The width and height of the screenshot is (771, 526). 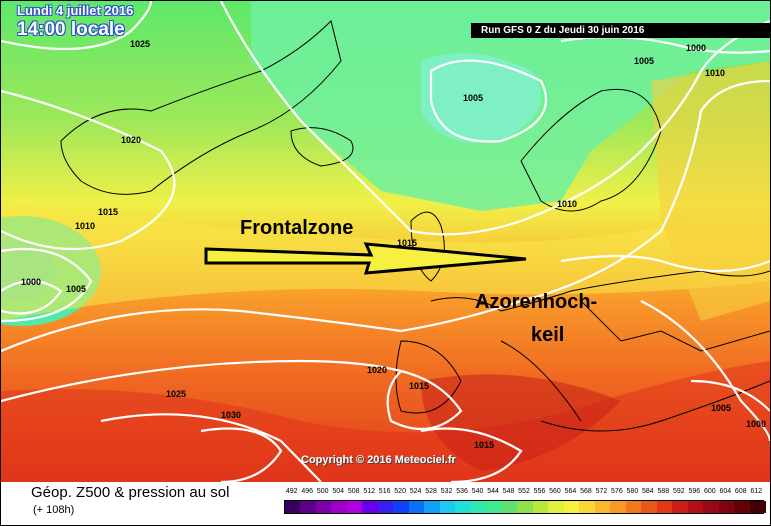 What do you see at coordinates (570, 491) in the screenshot?
I see `scale-tick-label: 564` at bounding box center [570, 491].